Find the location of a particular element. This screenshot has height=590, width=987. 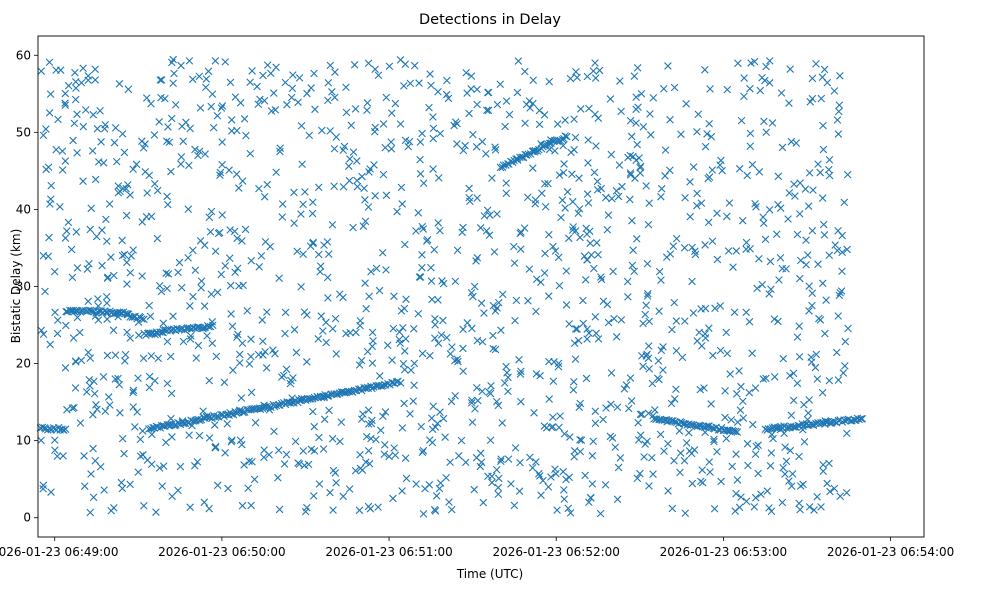

y-tick-label: 10 is located at coordinates (23, 441).